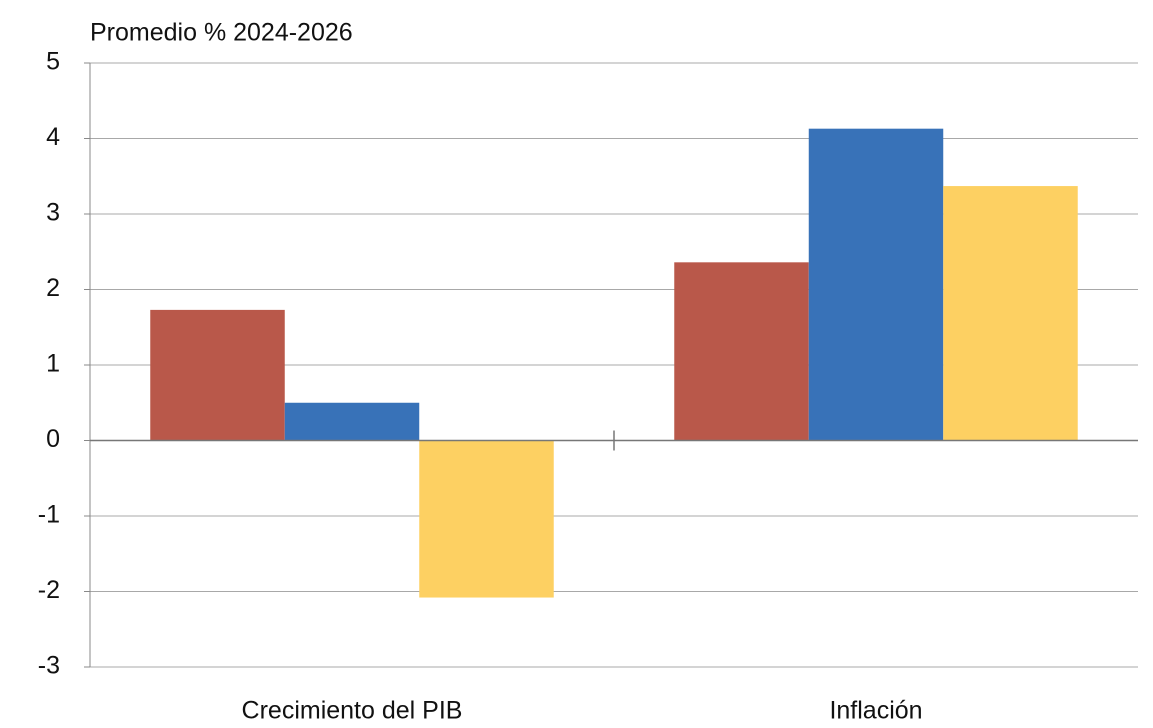  I want to click on x-tick-label: Inflación, so click(875, 711).